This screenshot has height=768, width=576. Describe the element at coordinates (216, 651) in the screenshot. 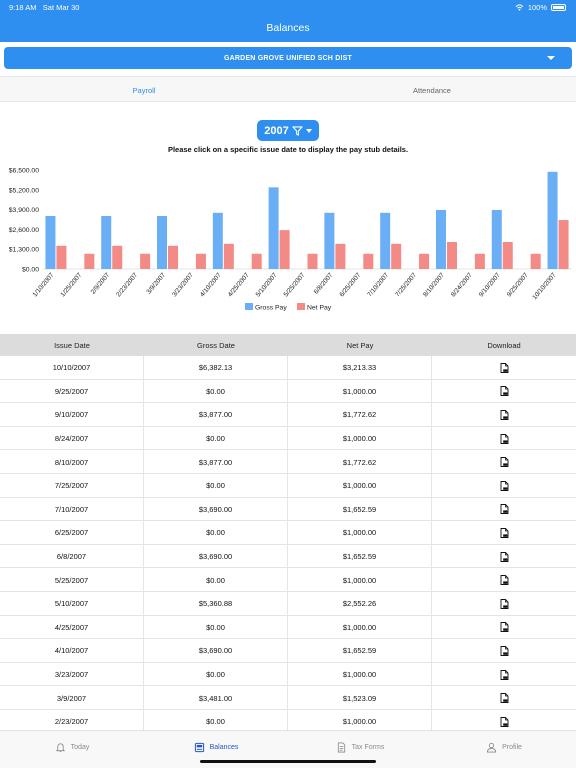

I see `cell-gross: $3,690.00` at that location.